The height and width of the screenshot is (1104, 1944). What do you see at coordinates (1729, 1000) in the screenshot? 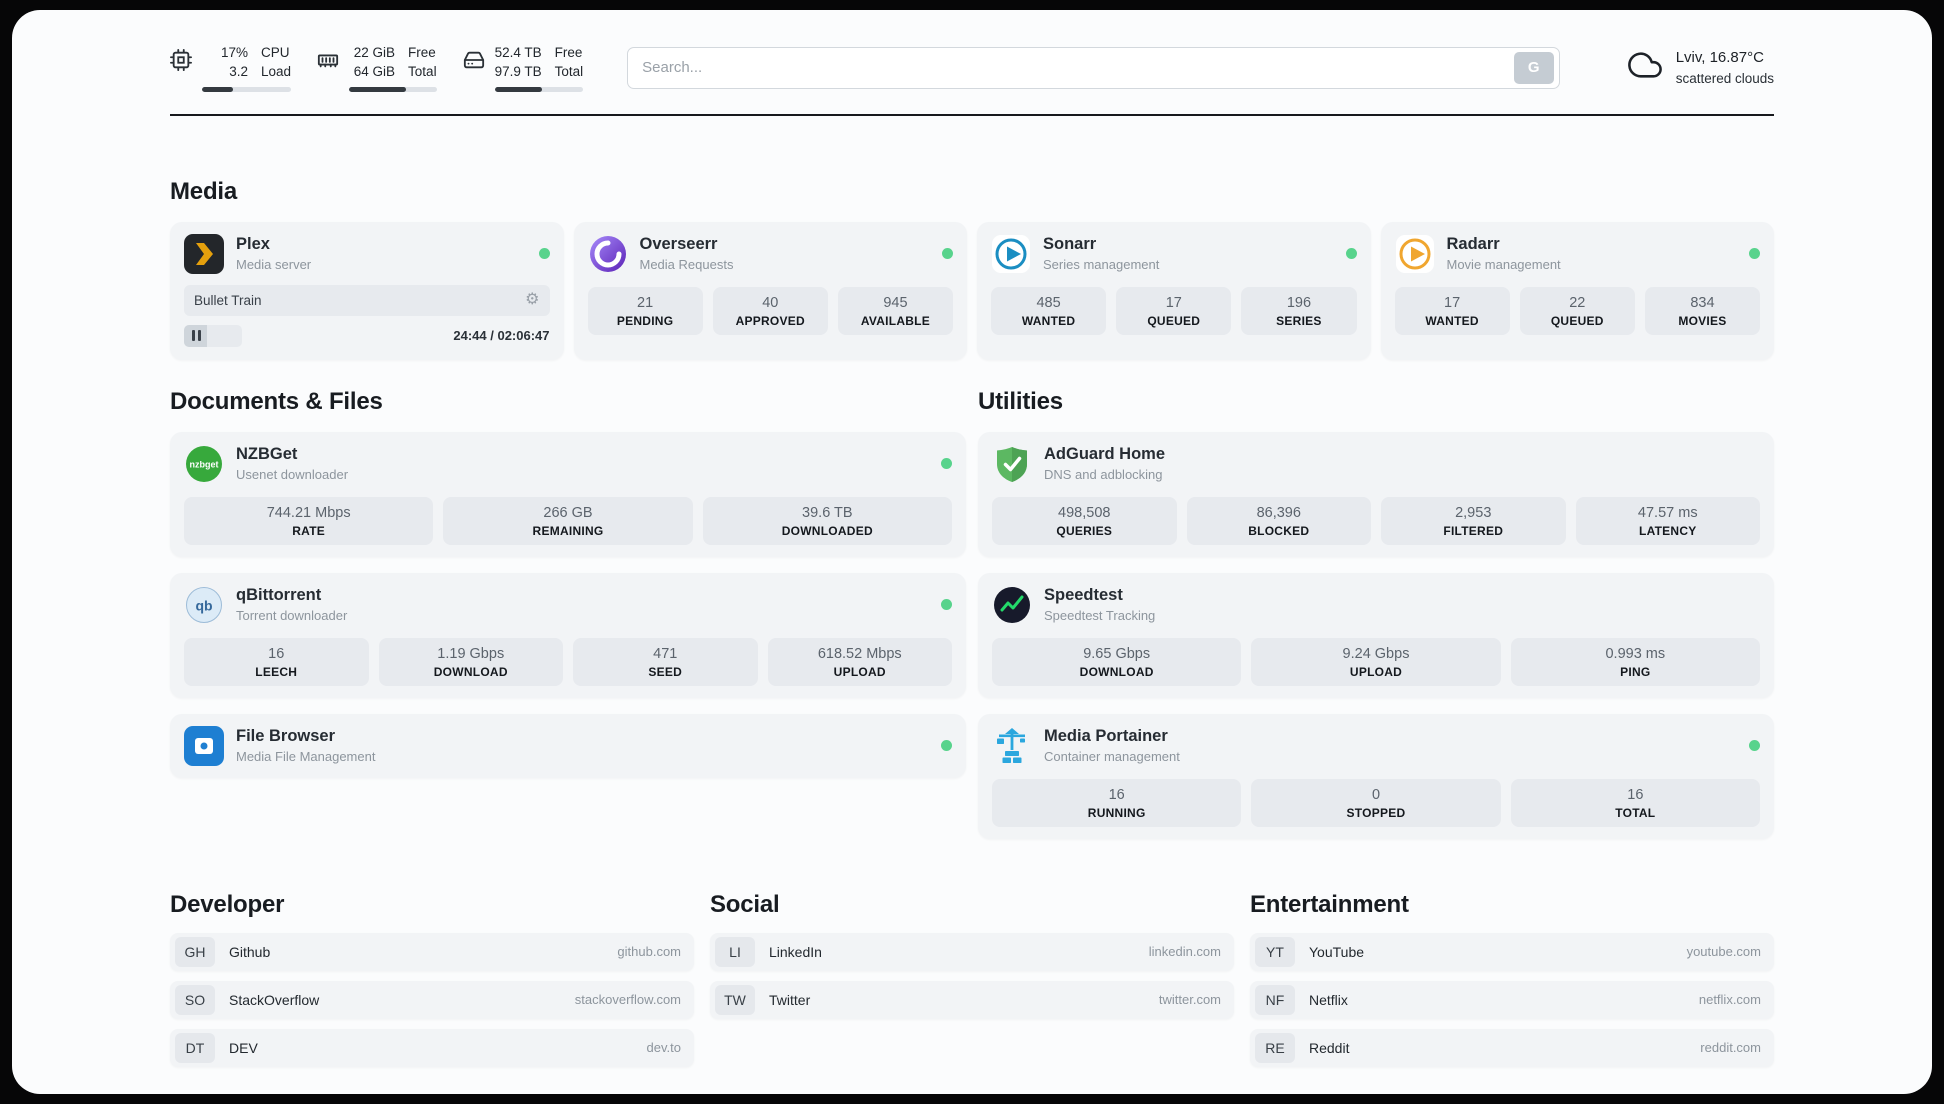
I see `bookmark-url: netflix.com` at bounding box center [1729, 1000].